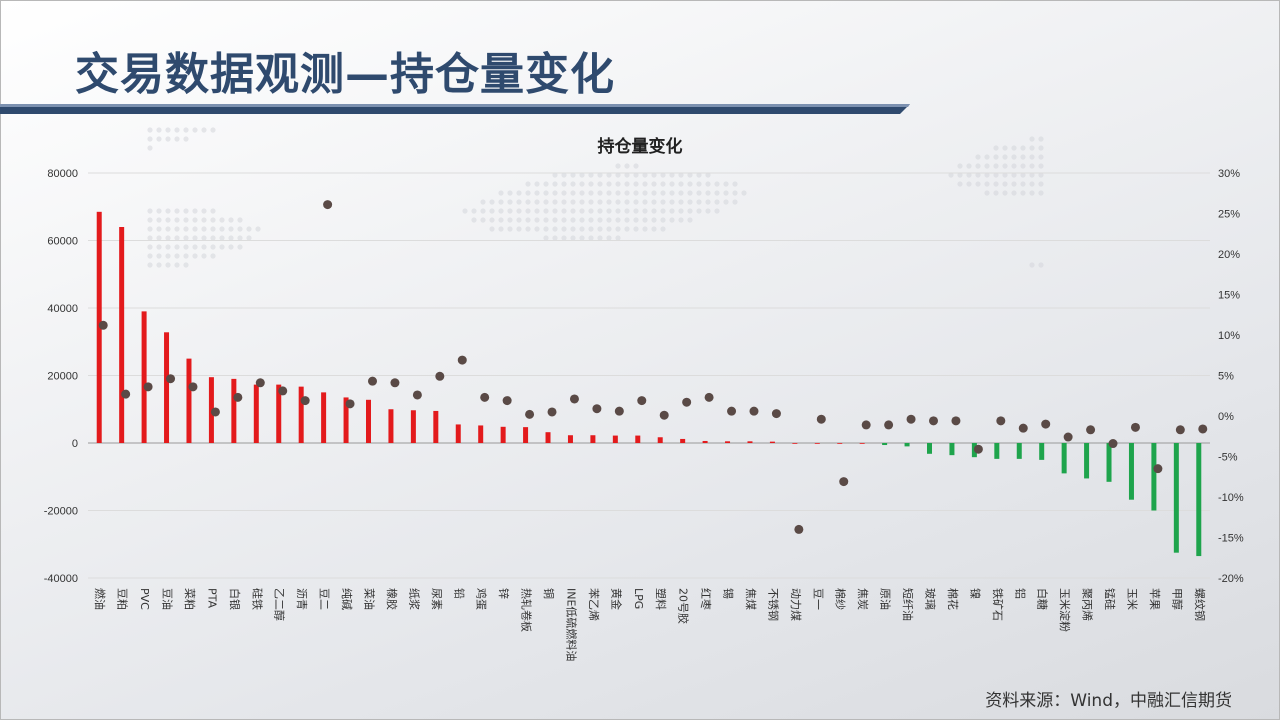 The width and height of the screenshot is (1280, 720). What do you see at coordinates (211, 598) in the screenshot?
I see `category-label: PTA` at bounding box center [211, 598].